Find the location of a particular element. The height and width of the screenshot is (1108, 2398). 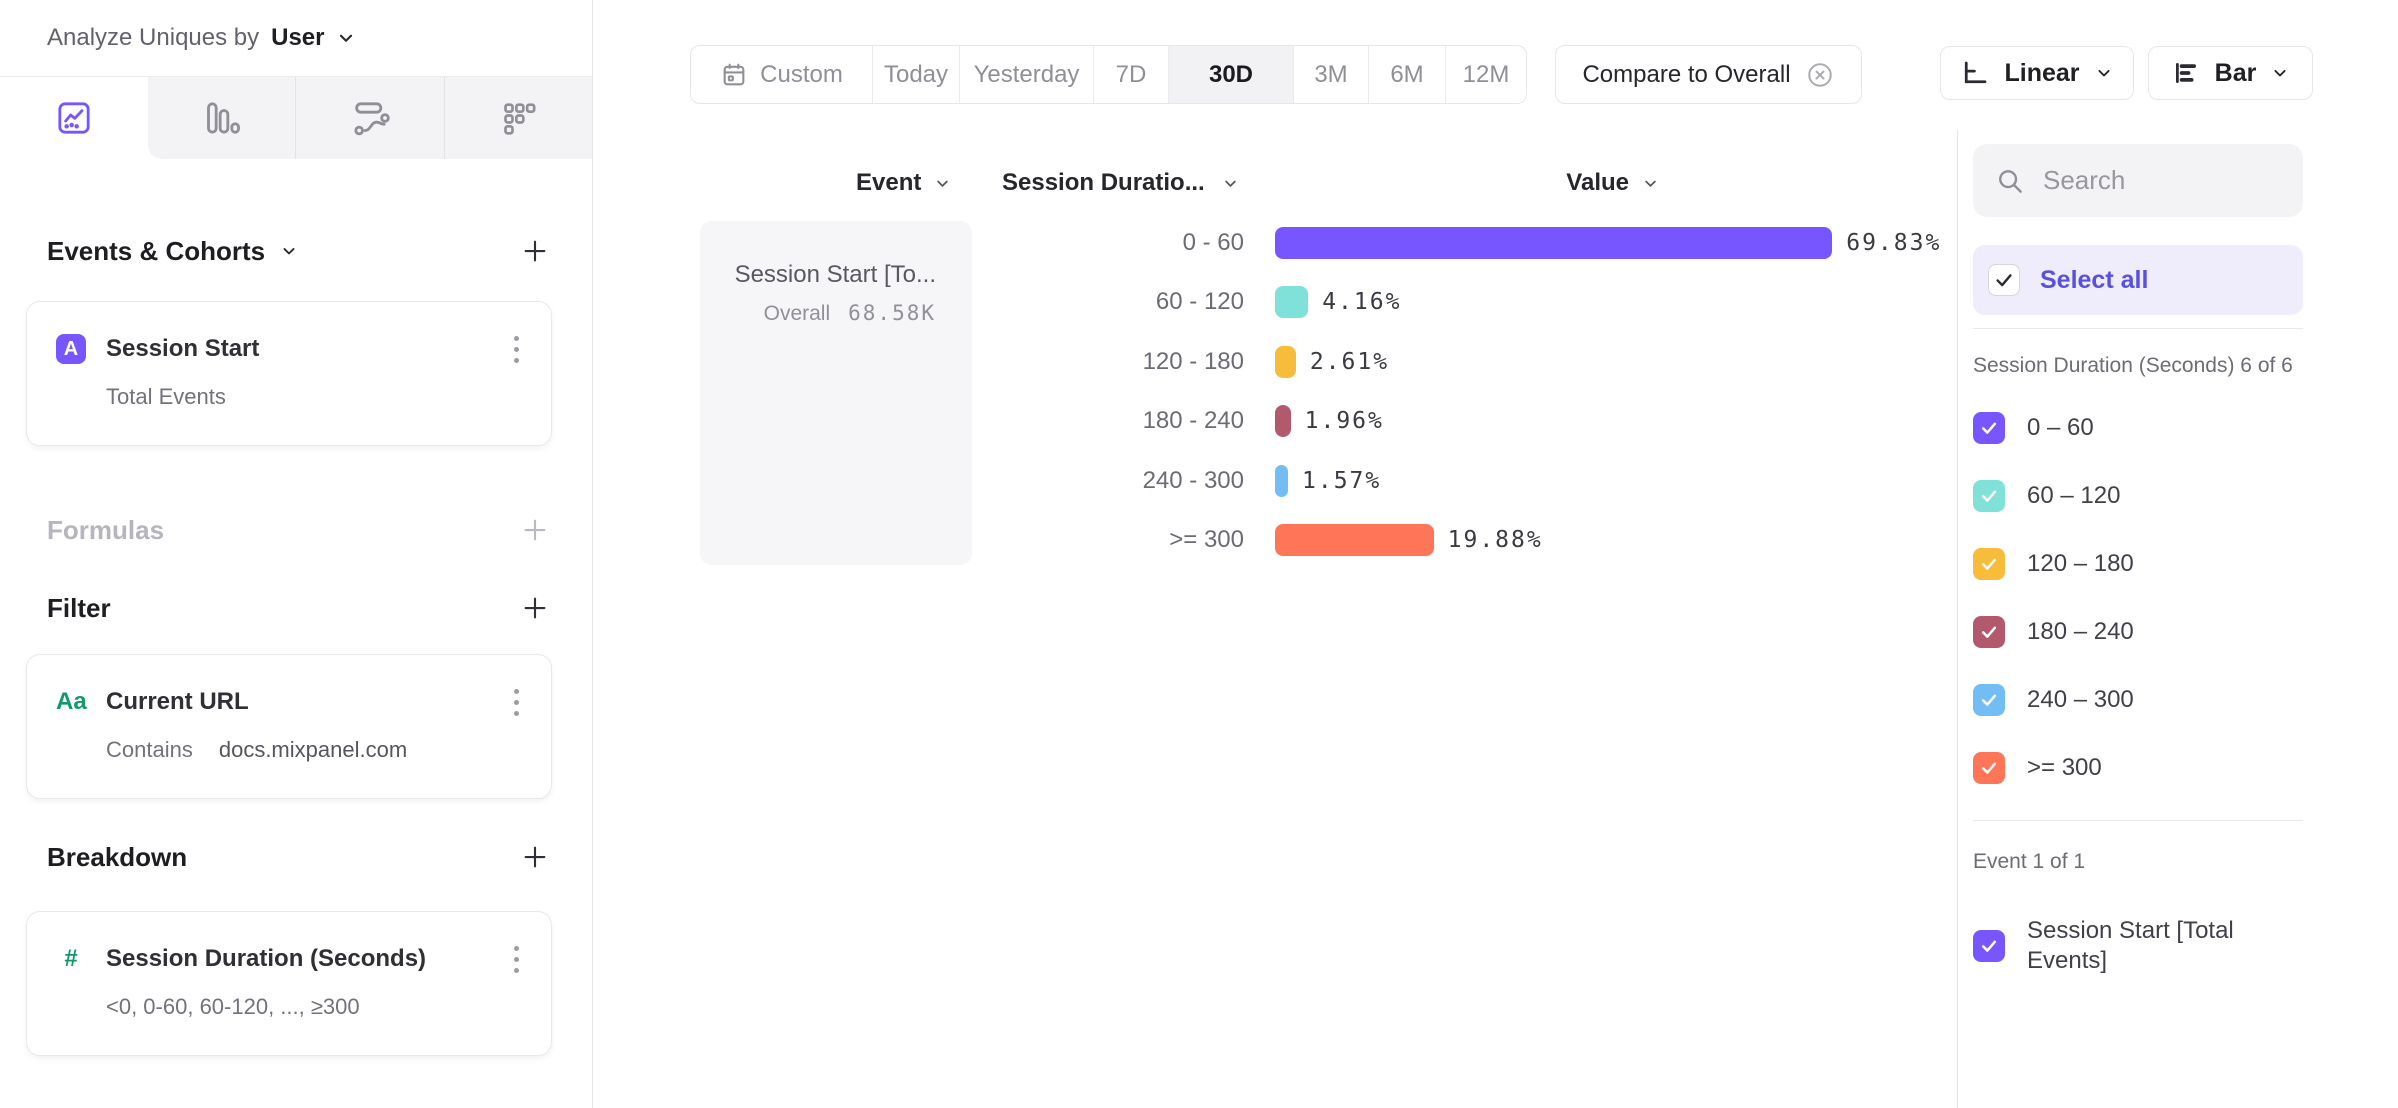

breakdown-group-label: Session Duration (Seconds) 6 of 6 is located at coordinates (2133, 365).